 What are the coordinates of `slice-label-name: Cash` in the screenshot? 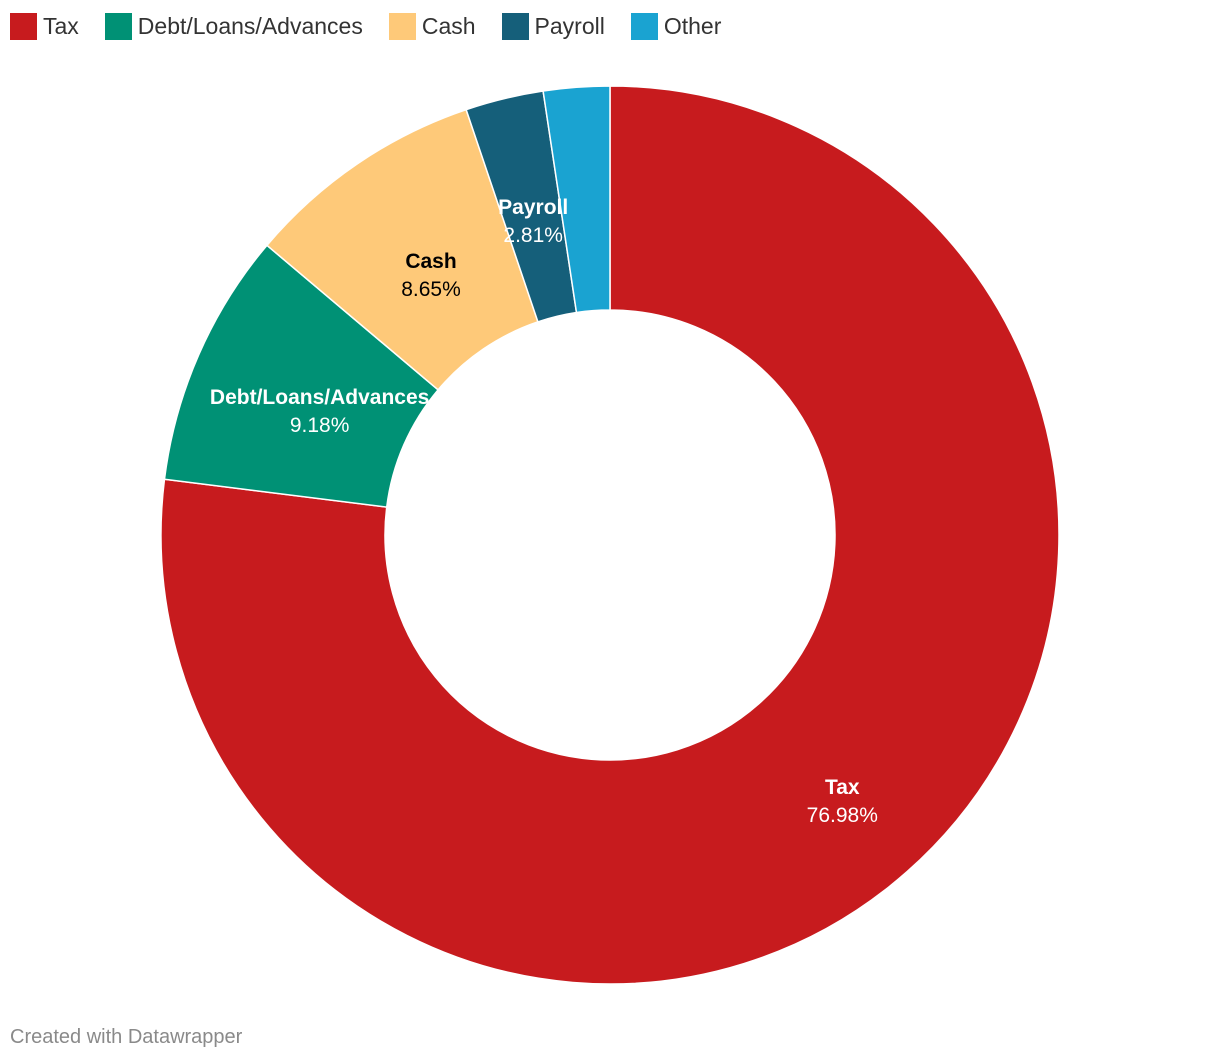 It's located at (430, 261).